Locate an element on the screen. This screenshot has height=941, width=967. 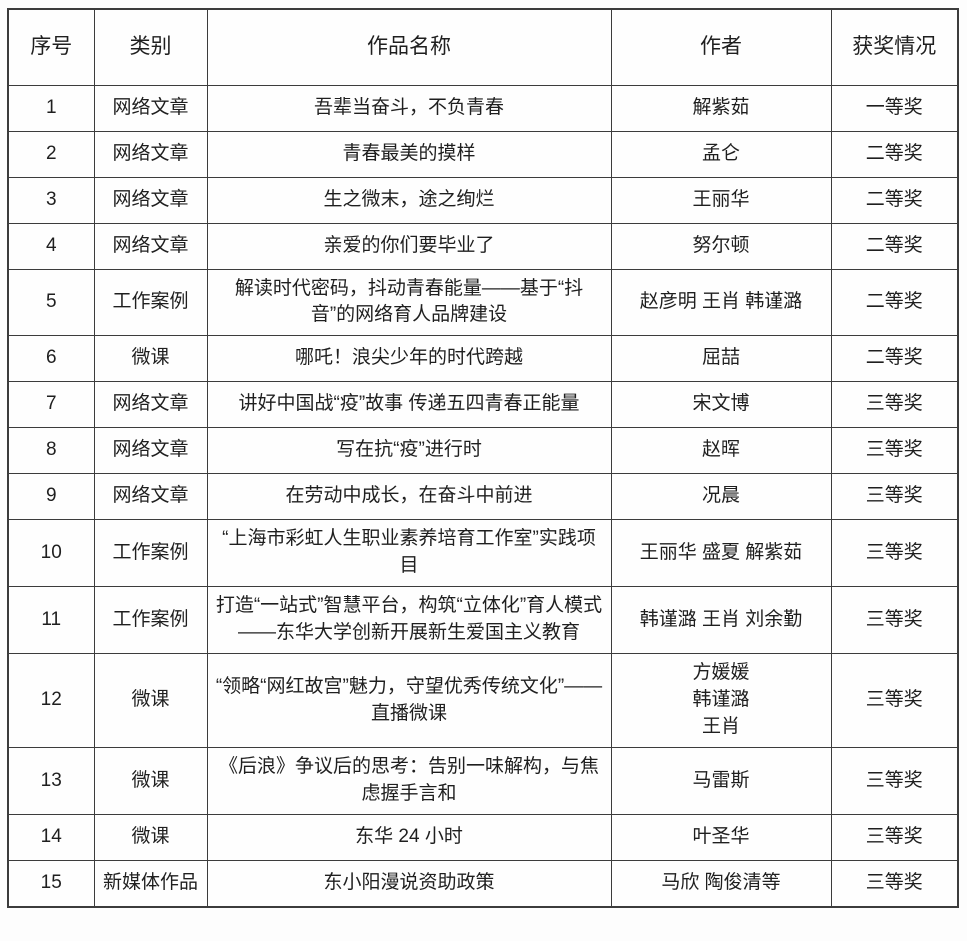
cell-work-title: 讲好中国战“疫”故事 传递五四青春正能量 is located at coordinates (409, 405).